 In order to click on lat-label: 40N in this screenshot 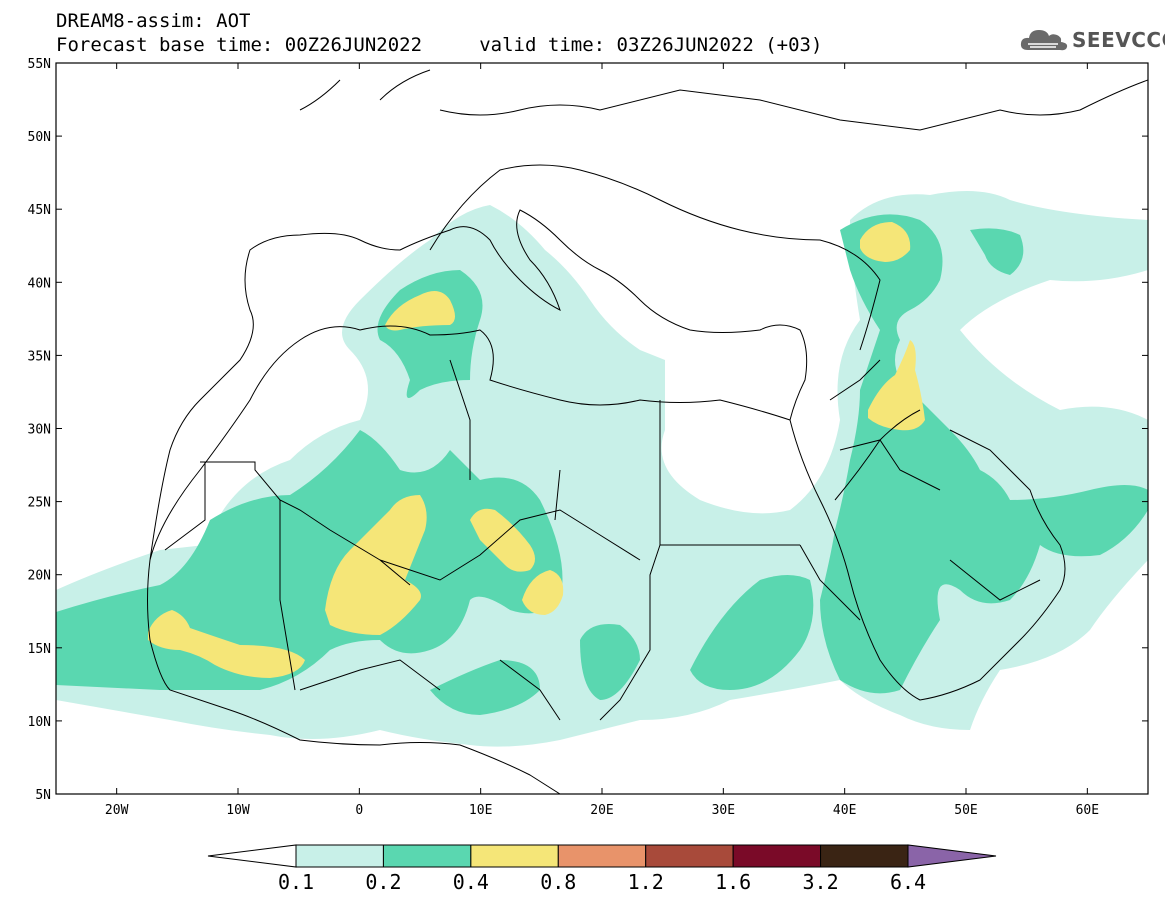, I will do `click(39, 283)`.